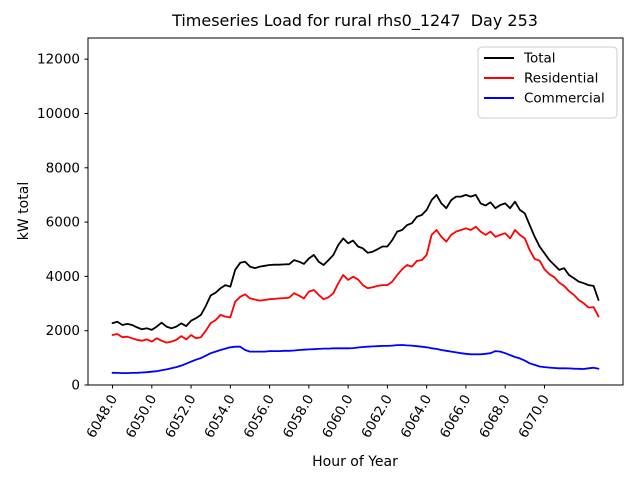  I want to click on y-tick-label: 0, so click(75, 386).